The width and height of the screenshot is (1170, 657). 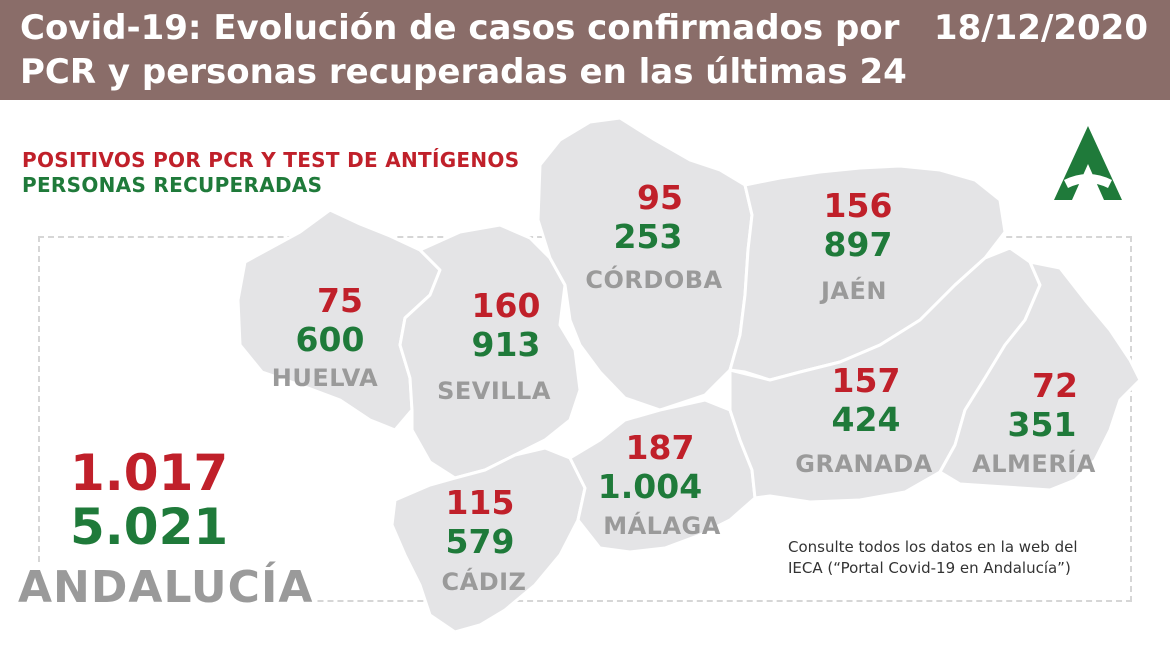 I want to click on cadiz-label: CÁDIZ, so click(x=484, y=582).